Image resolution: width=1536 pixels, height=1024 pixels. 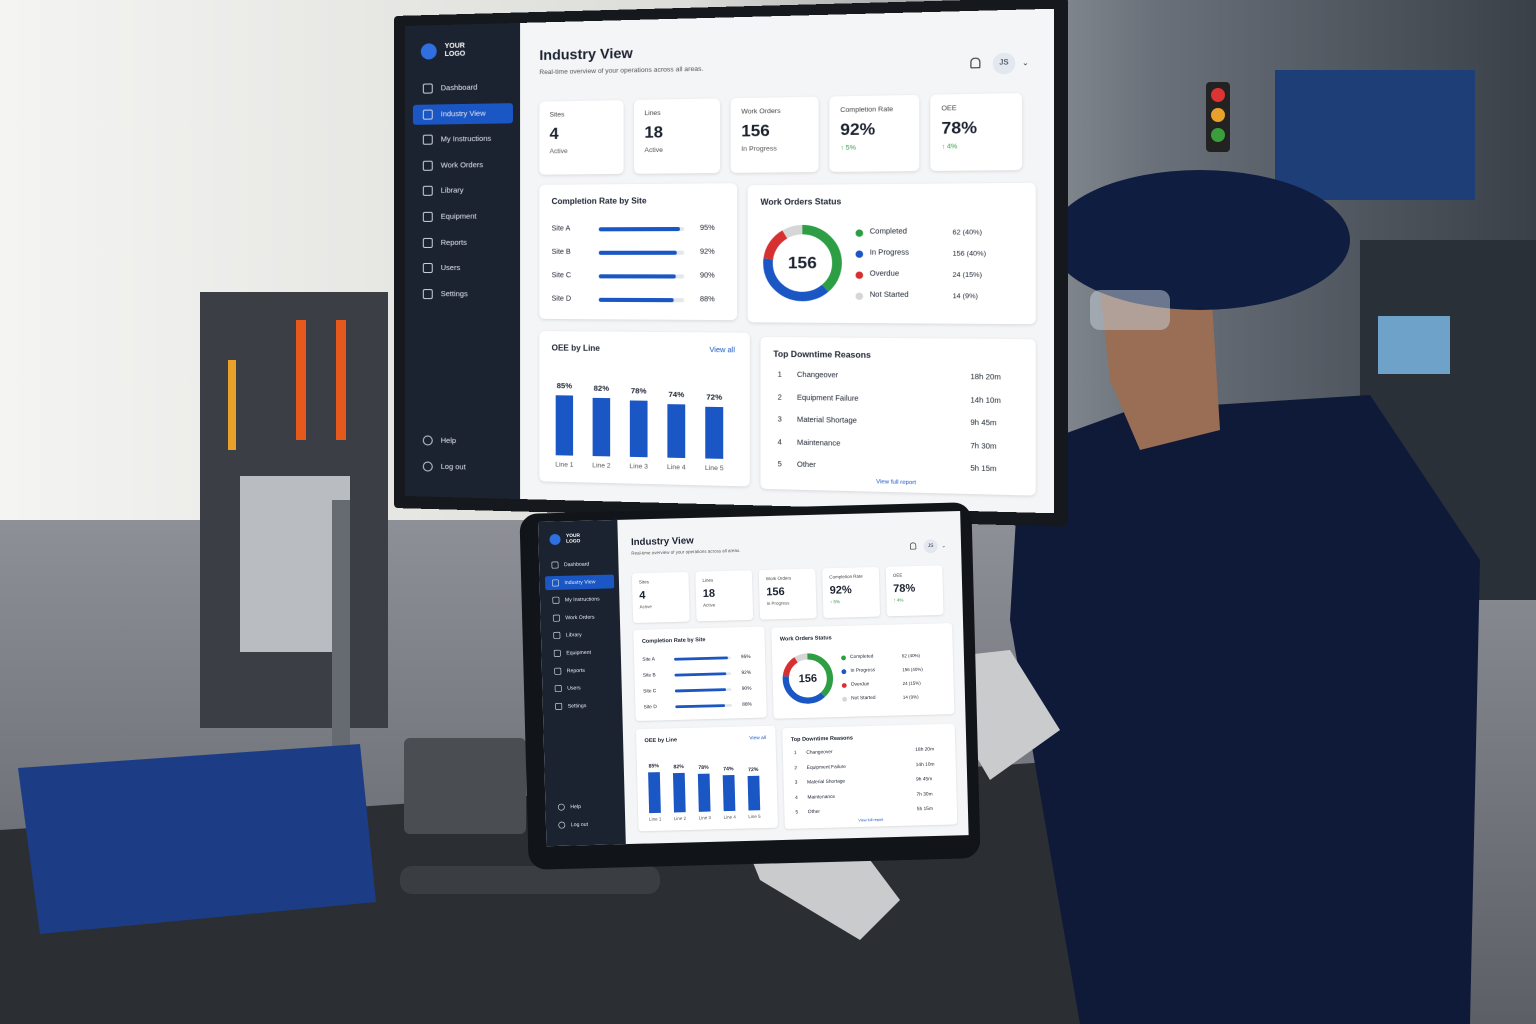 What do you see at coordinates (779, 375) in the screenshot?
I see `rank: 1` at bounding box center [779, 375].